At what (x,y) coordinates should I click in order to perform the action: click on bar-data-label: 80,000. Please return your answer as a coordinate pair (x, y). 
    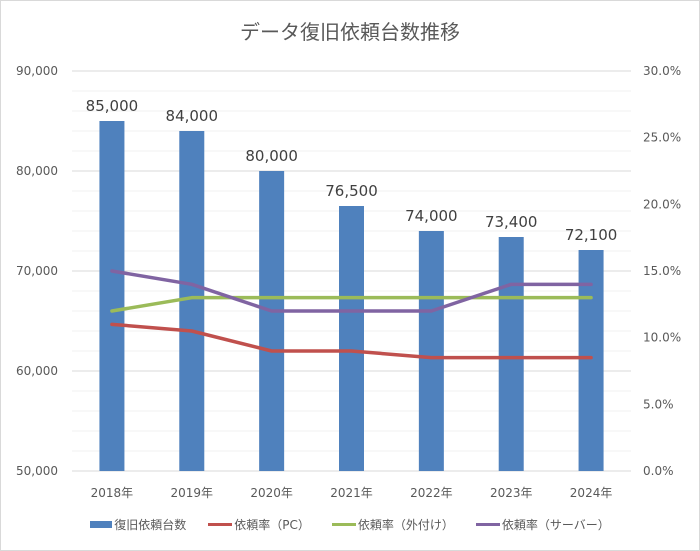
    Looking at the image, I should click on (271, 156).